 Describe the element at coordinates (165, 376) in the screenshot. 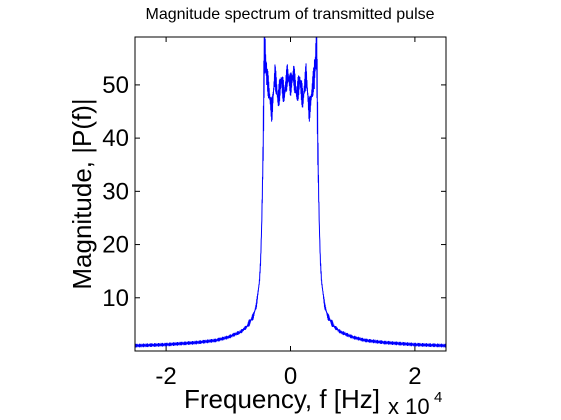

I see `x-tick-label: -2` at that location.